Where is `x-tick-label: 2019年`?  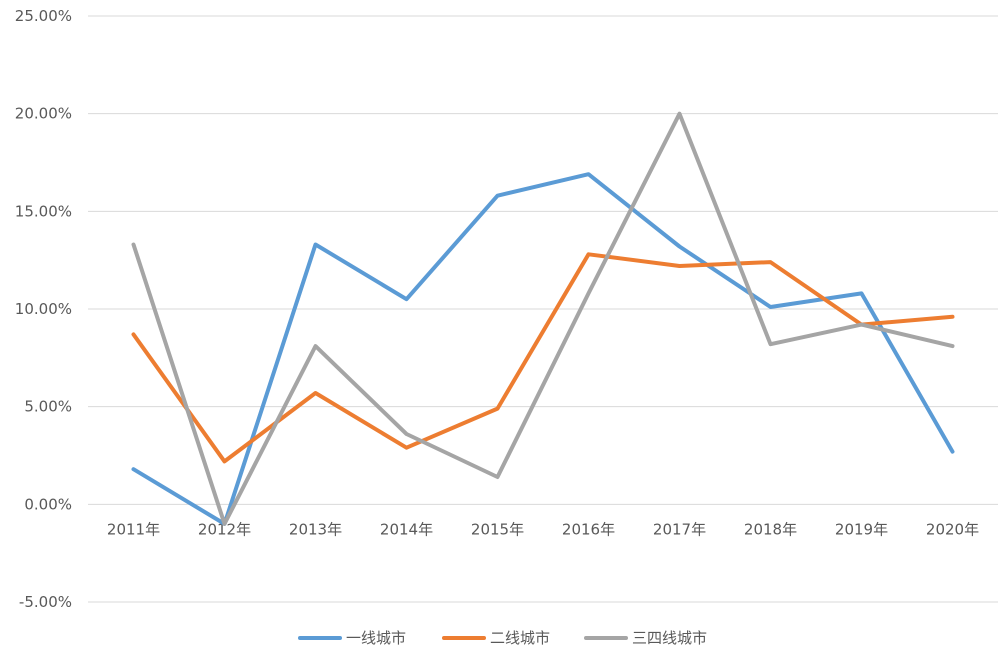 x-tick-label: 2019年 is located at coordinates (861, 529).